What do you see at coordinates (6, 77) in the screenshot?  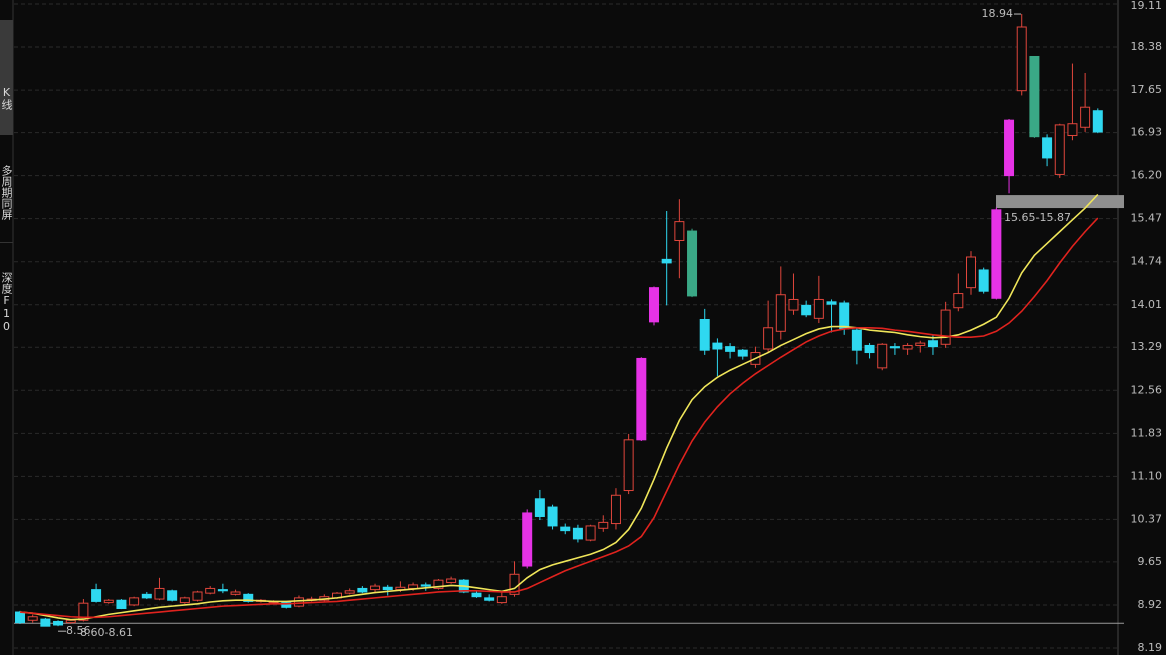 I see `side-tab-kline: K线` at bounding box center [6, 77].